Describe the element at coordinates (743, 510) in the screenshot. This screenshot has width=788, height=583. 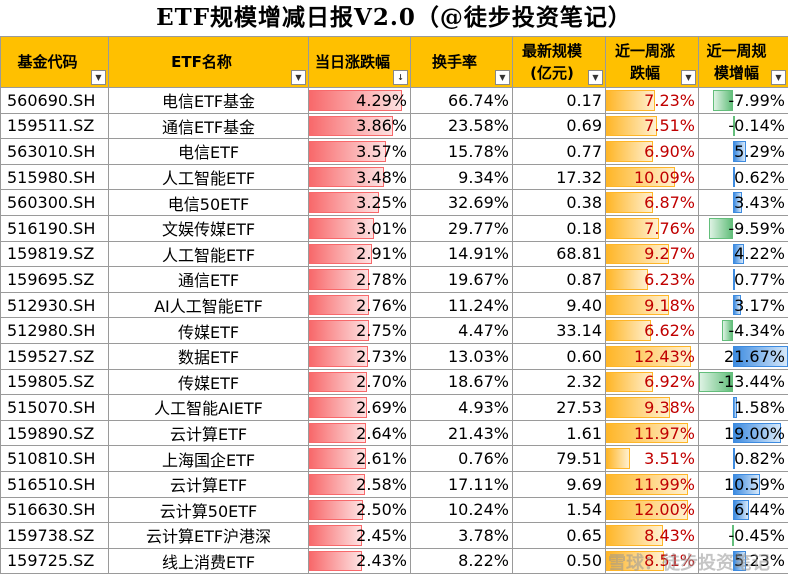
I see `week-growth-cell: 6.44%` at that location.